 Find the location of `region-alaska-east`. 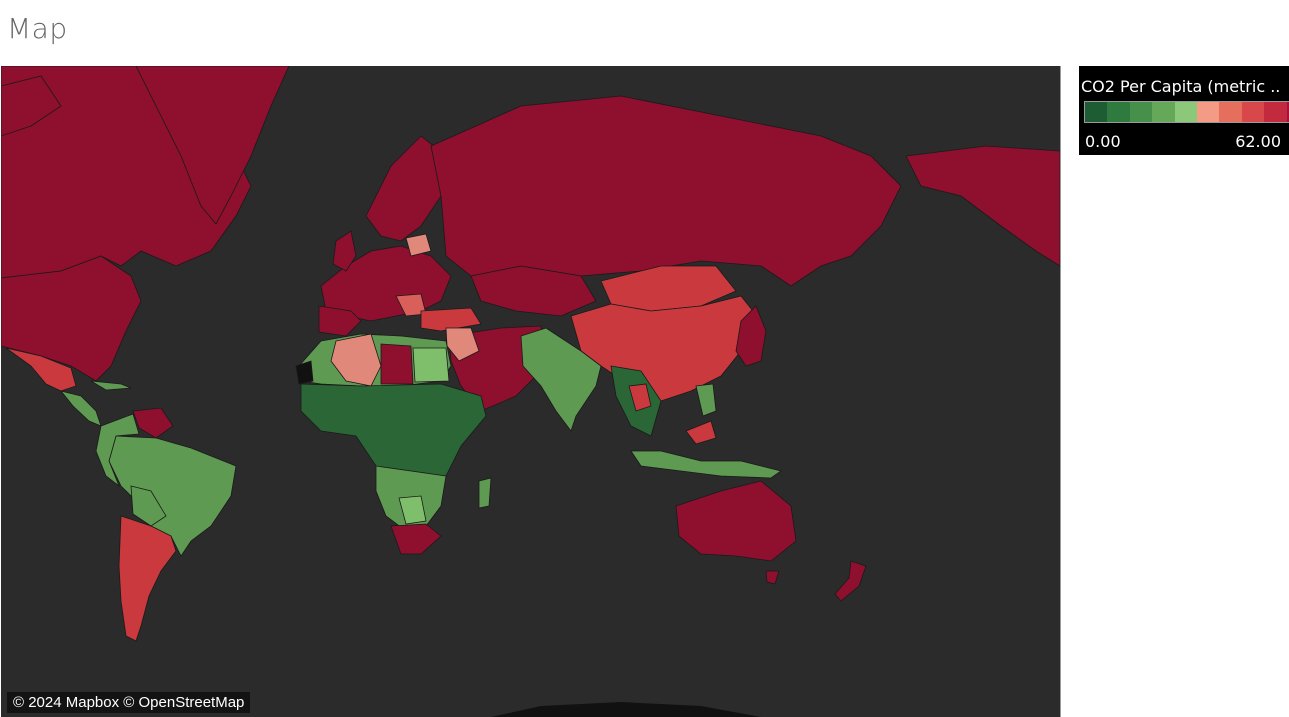

region-alaska-east is located at coordinates (982, 206).